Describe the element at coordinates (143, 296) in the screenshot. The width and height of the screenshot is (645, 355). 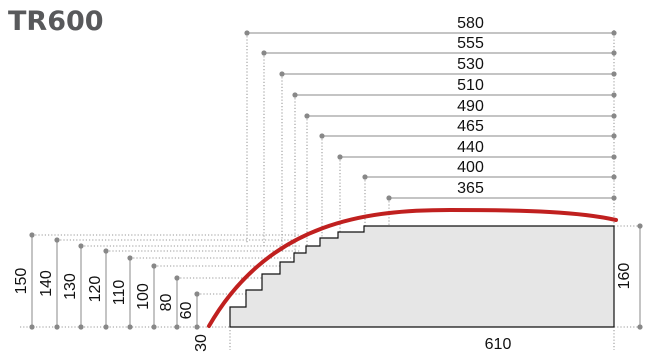
I see `height-dim-label: 100` at that location.